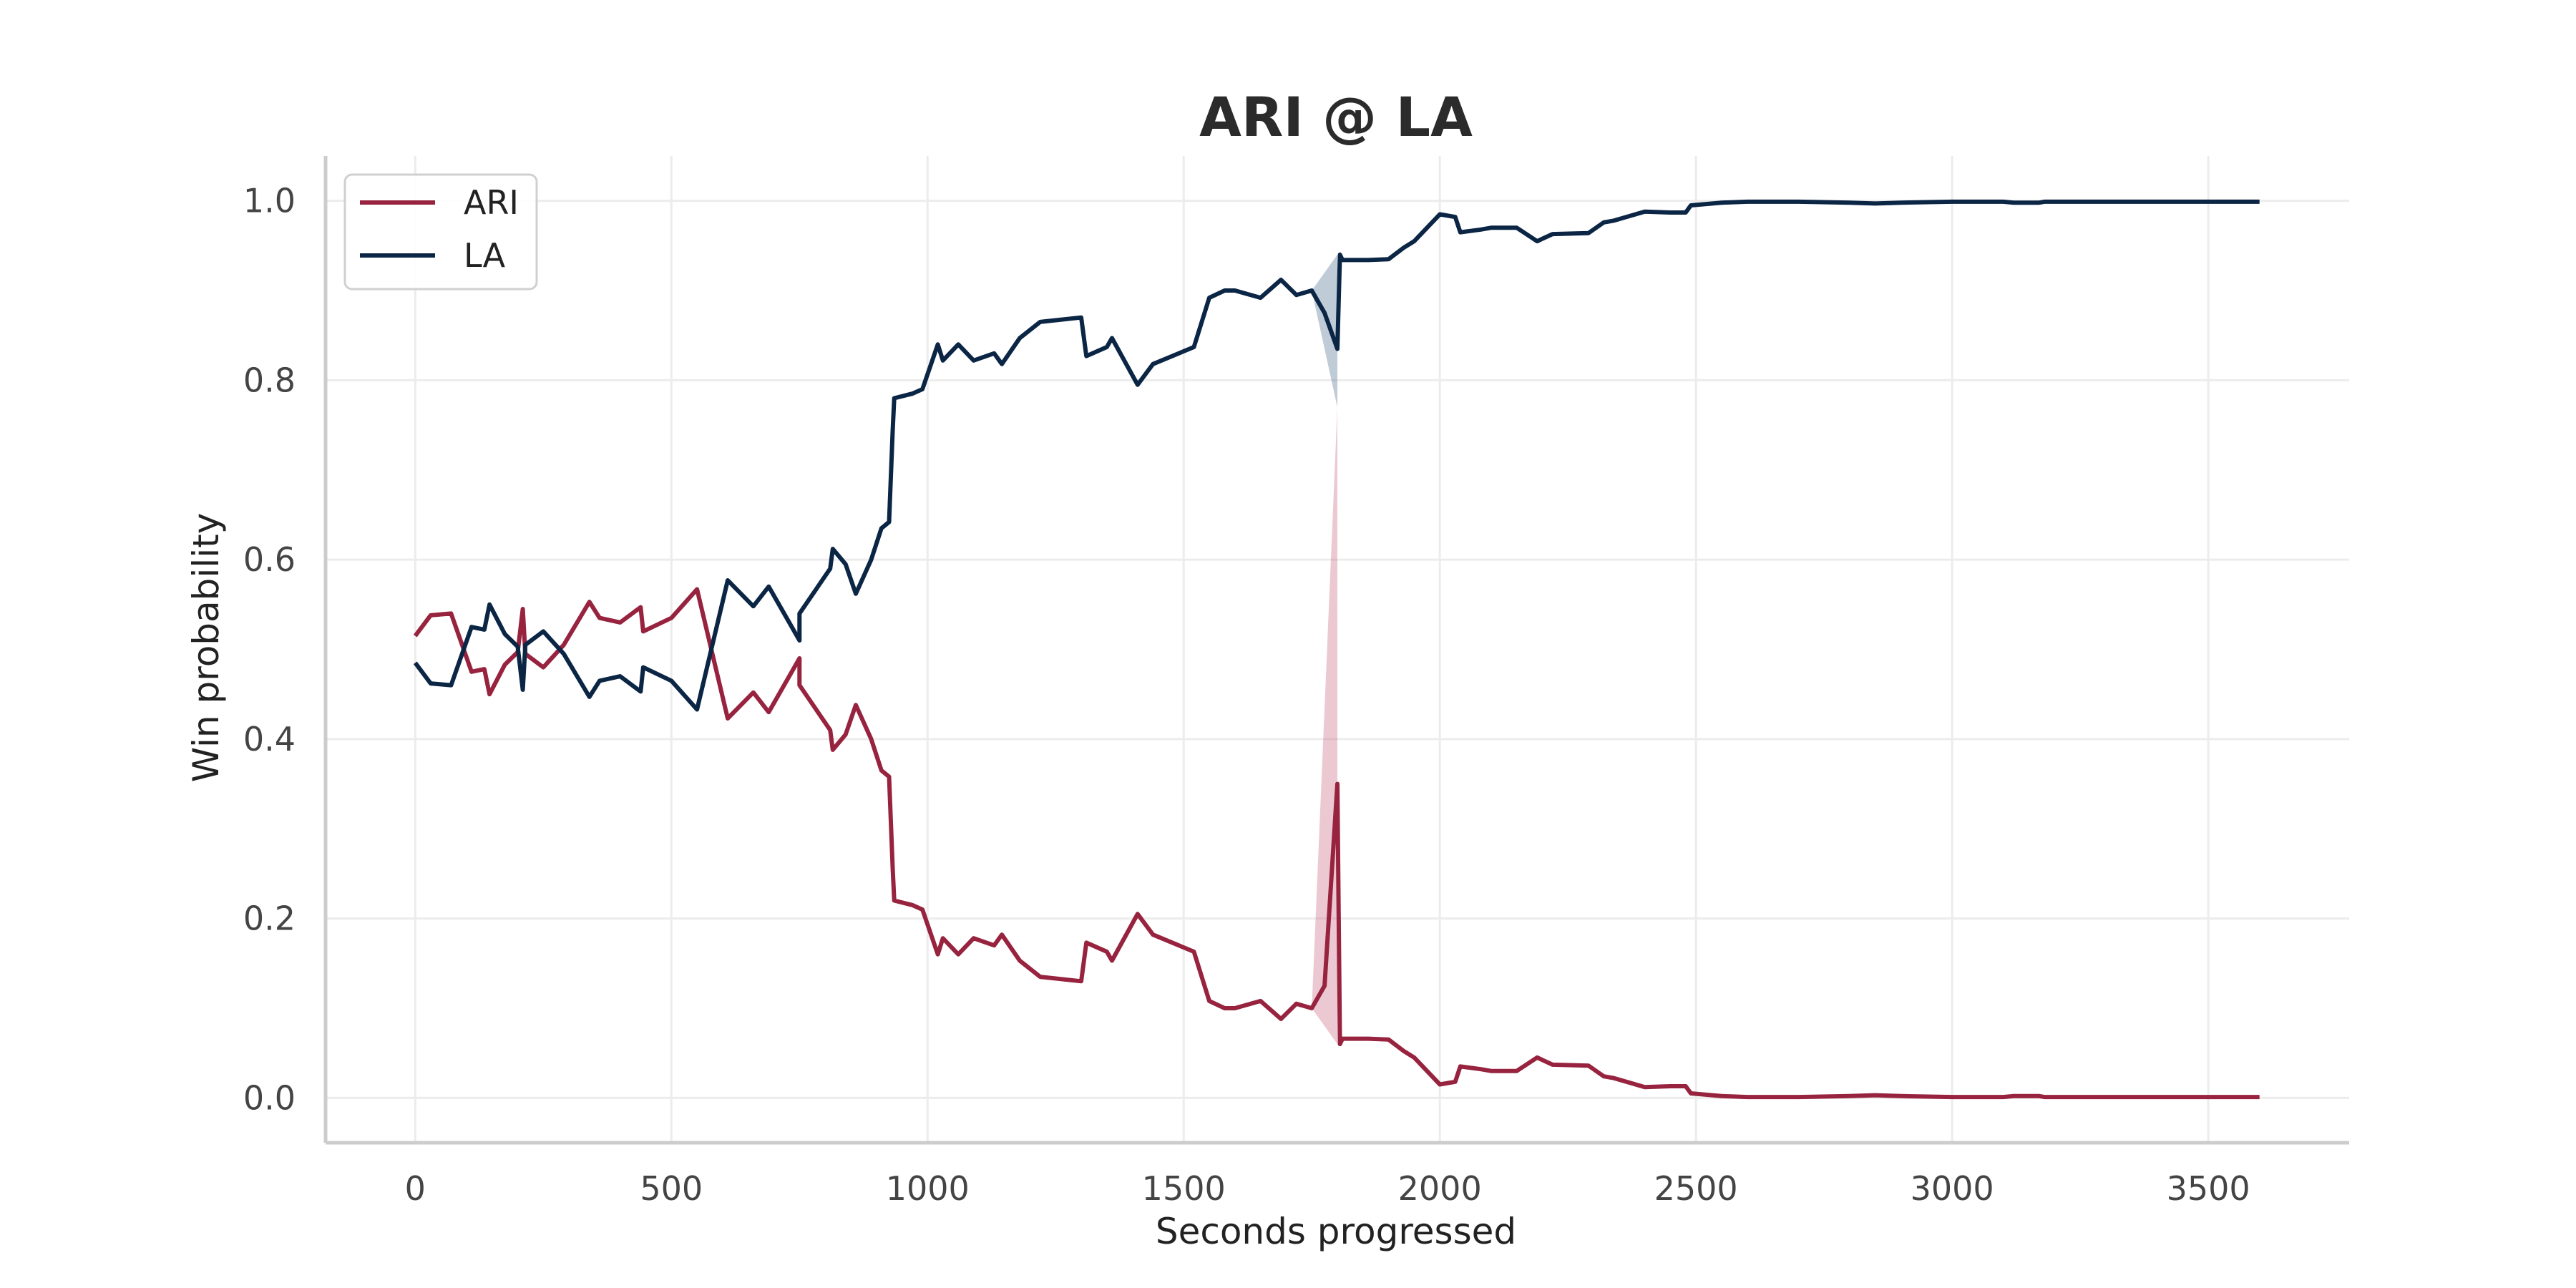 Image resolution: width=2576 pixels, height=1288 pixels. Describe the element at coordinates (485, 255) in the screenshot. I see `legend-label-la: LA` at that location.